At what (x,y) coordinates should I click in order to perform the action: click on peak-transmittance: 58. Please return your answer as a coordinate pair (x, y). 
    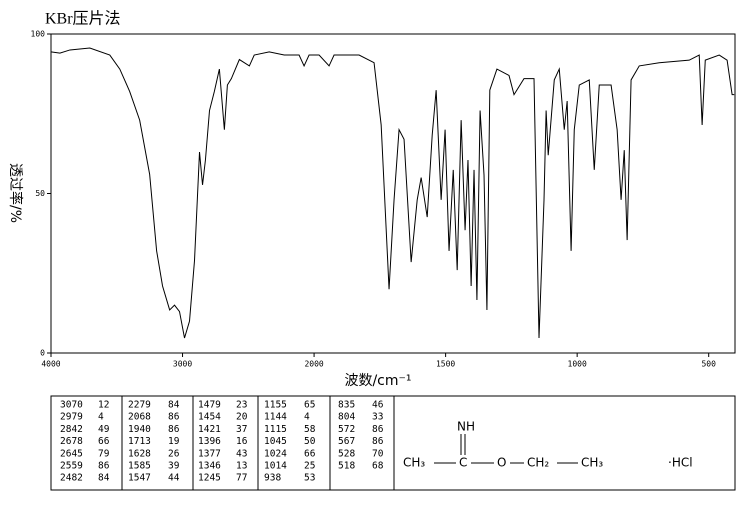
    Looking at the image, I should click on (310, 429).